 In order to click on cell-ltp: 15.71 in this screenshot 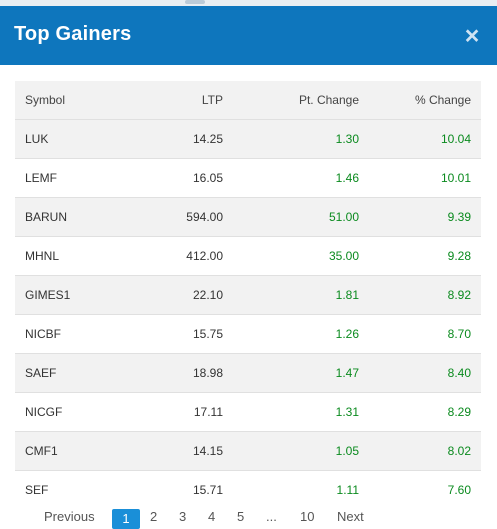, I will do `click(183, 489)`.